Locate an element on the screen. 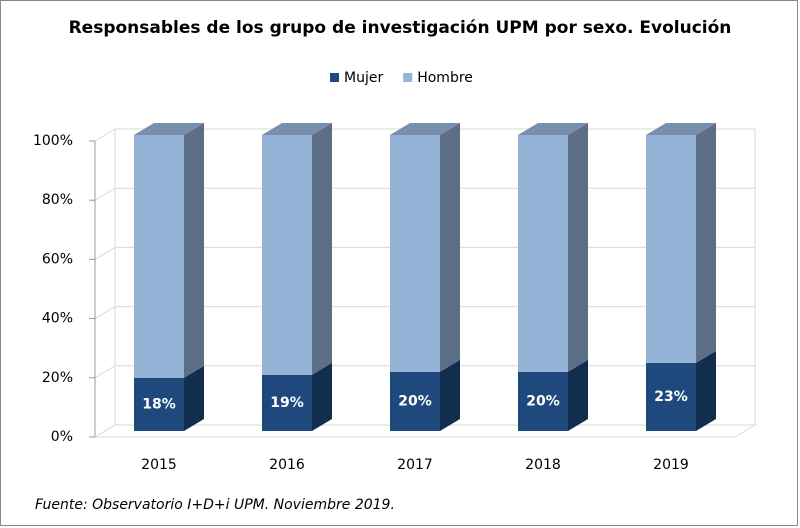 The height and width of the screenshot is (528, 800). y-tick-label: 40% is located at coordinates (57, 319).